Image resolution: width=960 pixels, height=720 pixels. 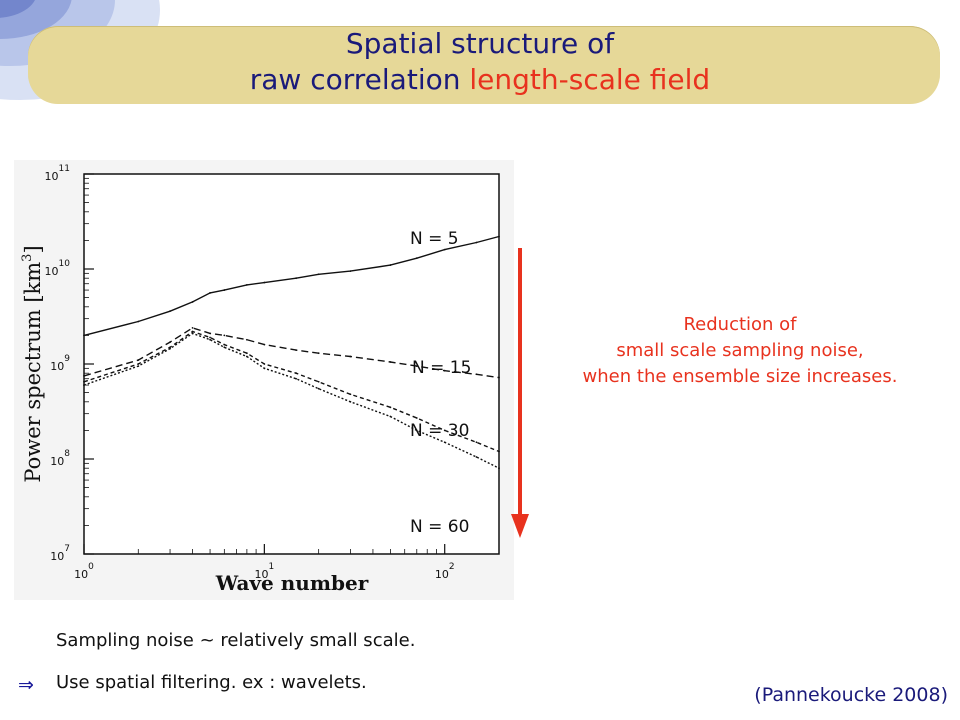 I want to click on y-axis-label-close: ], so click(x=33, y=249).